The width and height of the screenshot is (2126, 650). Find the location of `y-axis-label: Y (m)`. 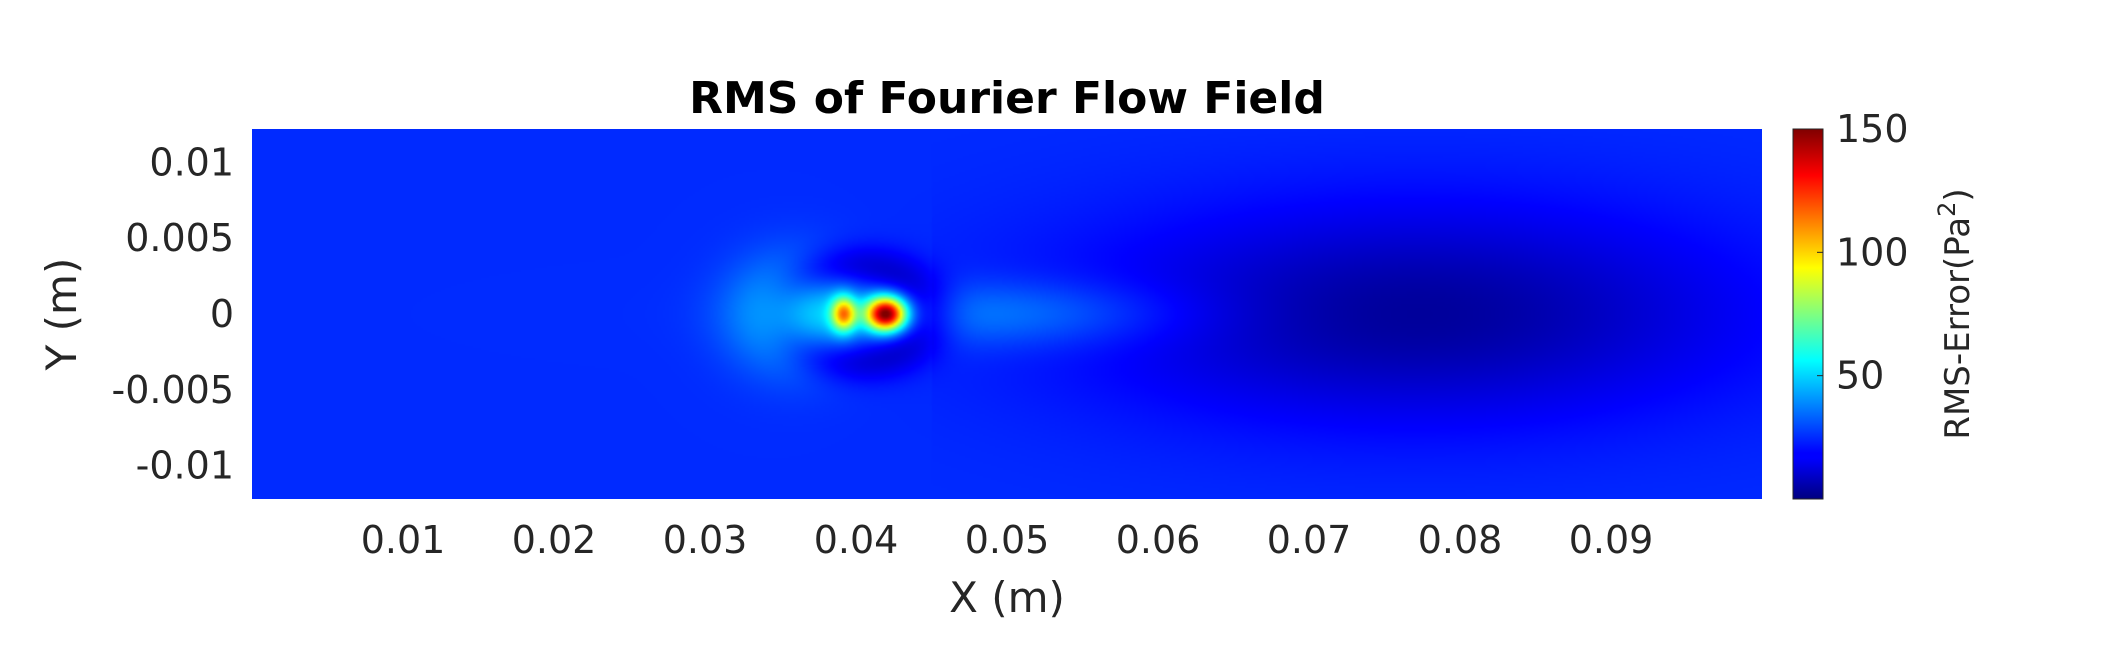

y-axis-label: Y (m) is located at coordinates (61, 315).